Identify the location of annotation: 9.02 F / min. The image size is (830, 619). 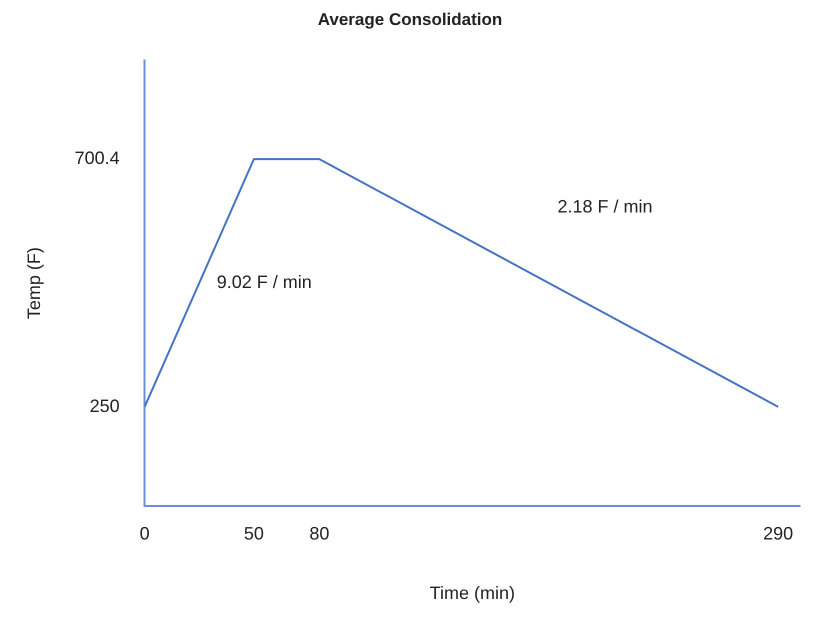
(264, 282).